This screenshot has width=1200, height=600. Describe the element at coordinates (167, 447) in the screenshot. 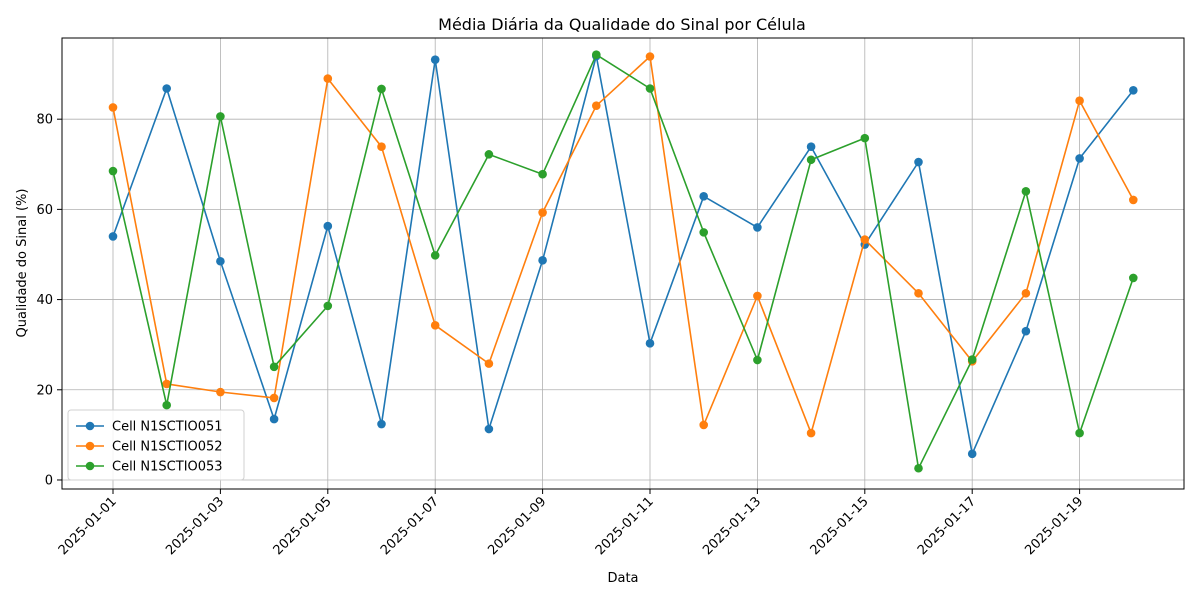

I see `legend-label: Cell N1SCTIO052` at that location.